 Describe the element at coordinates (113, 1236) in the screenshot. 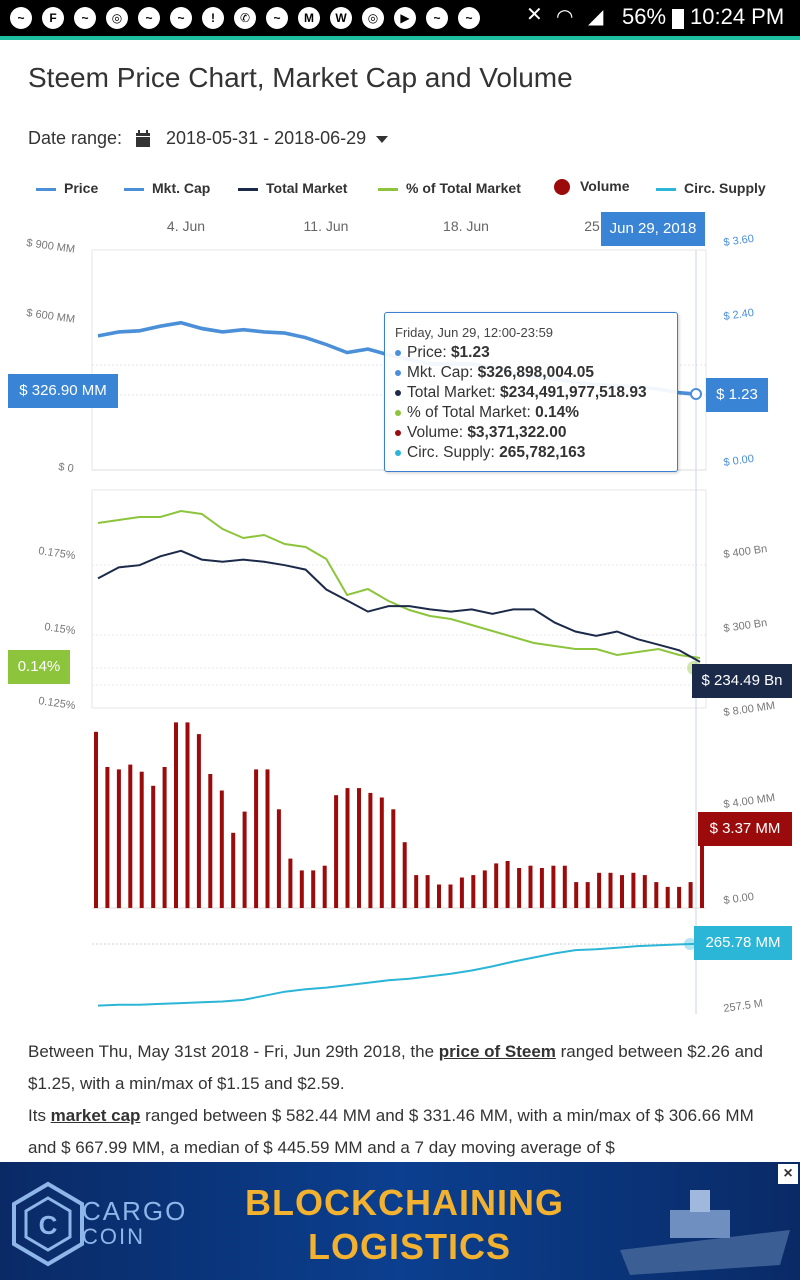

I see `ad-brand-coin: COIN` at that location.